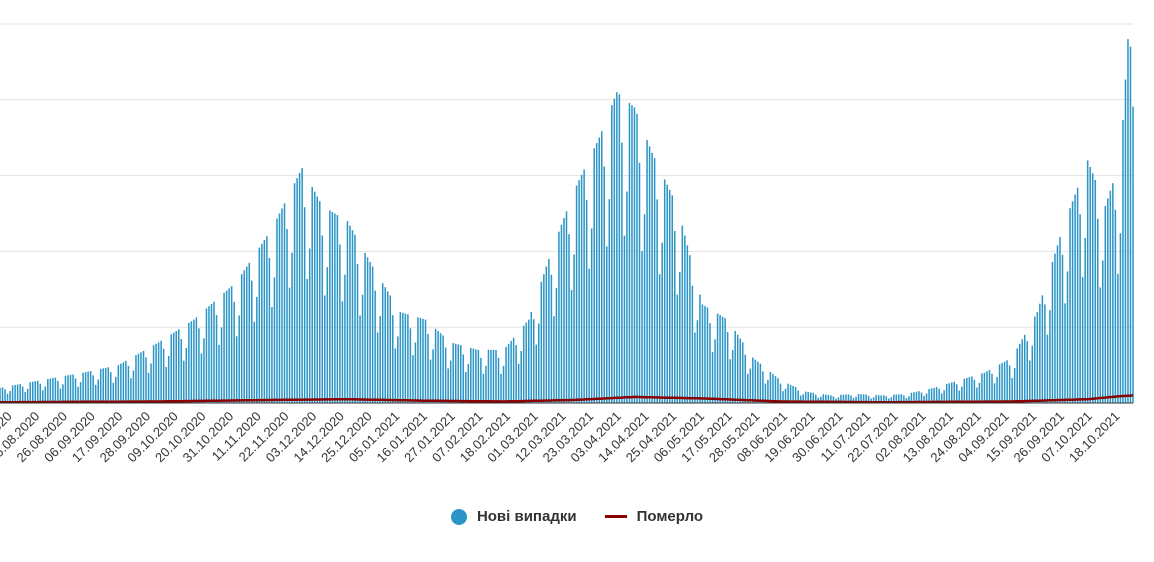  I want to click on legend-item-deaths: Померло, so click(653, 516).